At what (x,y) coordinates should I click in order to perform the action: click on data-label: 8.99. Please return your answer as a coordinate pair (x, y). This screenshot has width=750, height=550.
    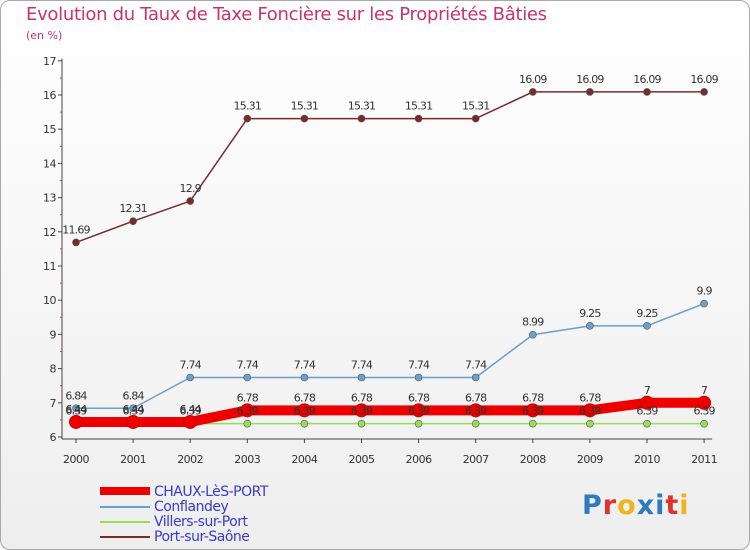
    Looking at the image, I should click on (533, 322).